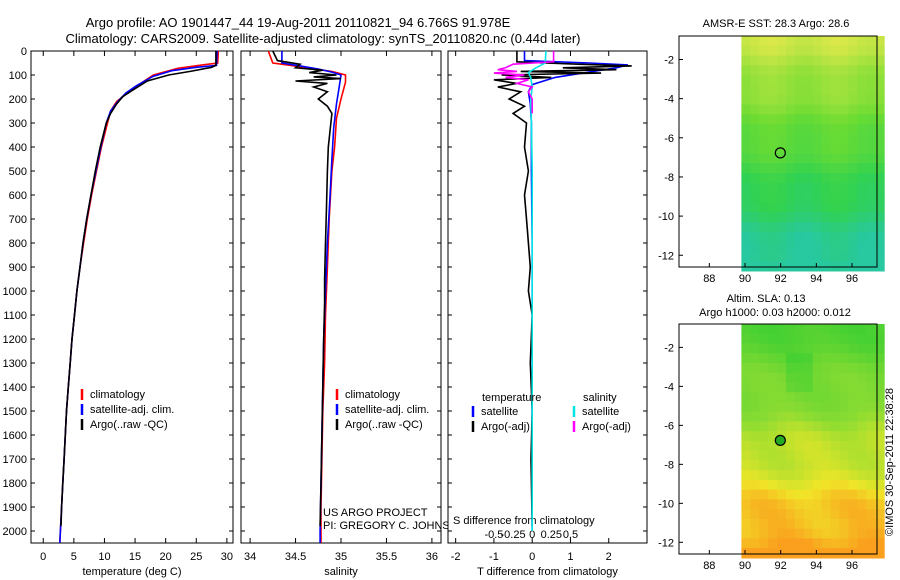 This screenshot has height=580, width=900. What do you see at coordinates (813, 154) in the screenshot?
I see `sst-map-field` at bounding box center [813, 154].